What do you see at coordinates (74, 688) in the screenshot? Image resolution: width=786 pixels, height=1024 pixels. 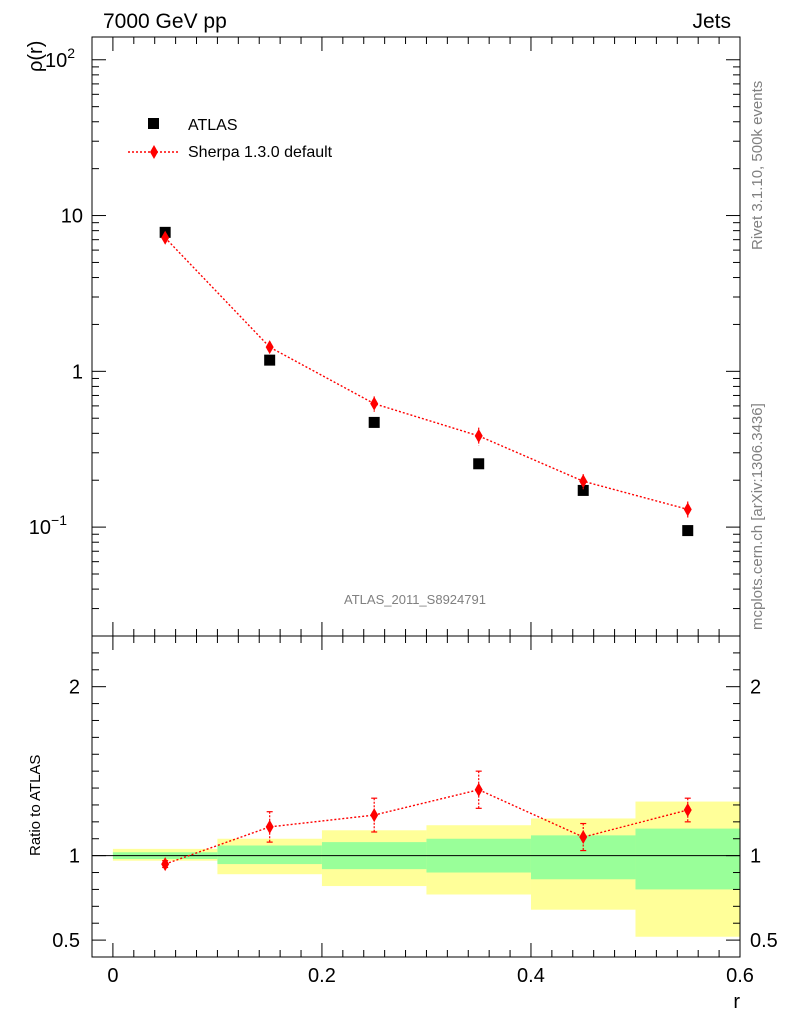 I see `ratio-y-tick-label: 2` at bounding box center [74, 688].